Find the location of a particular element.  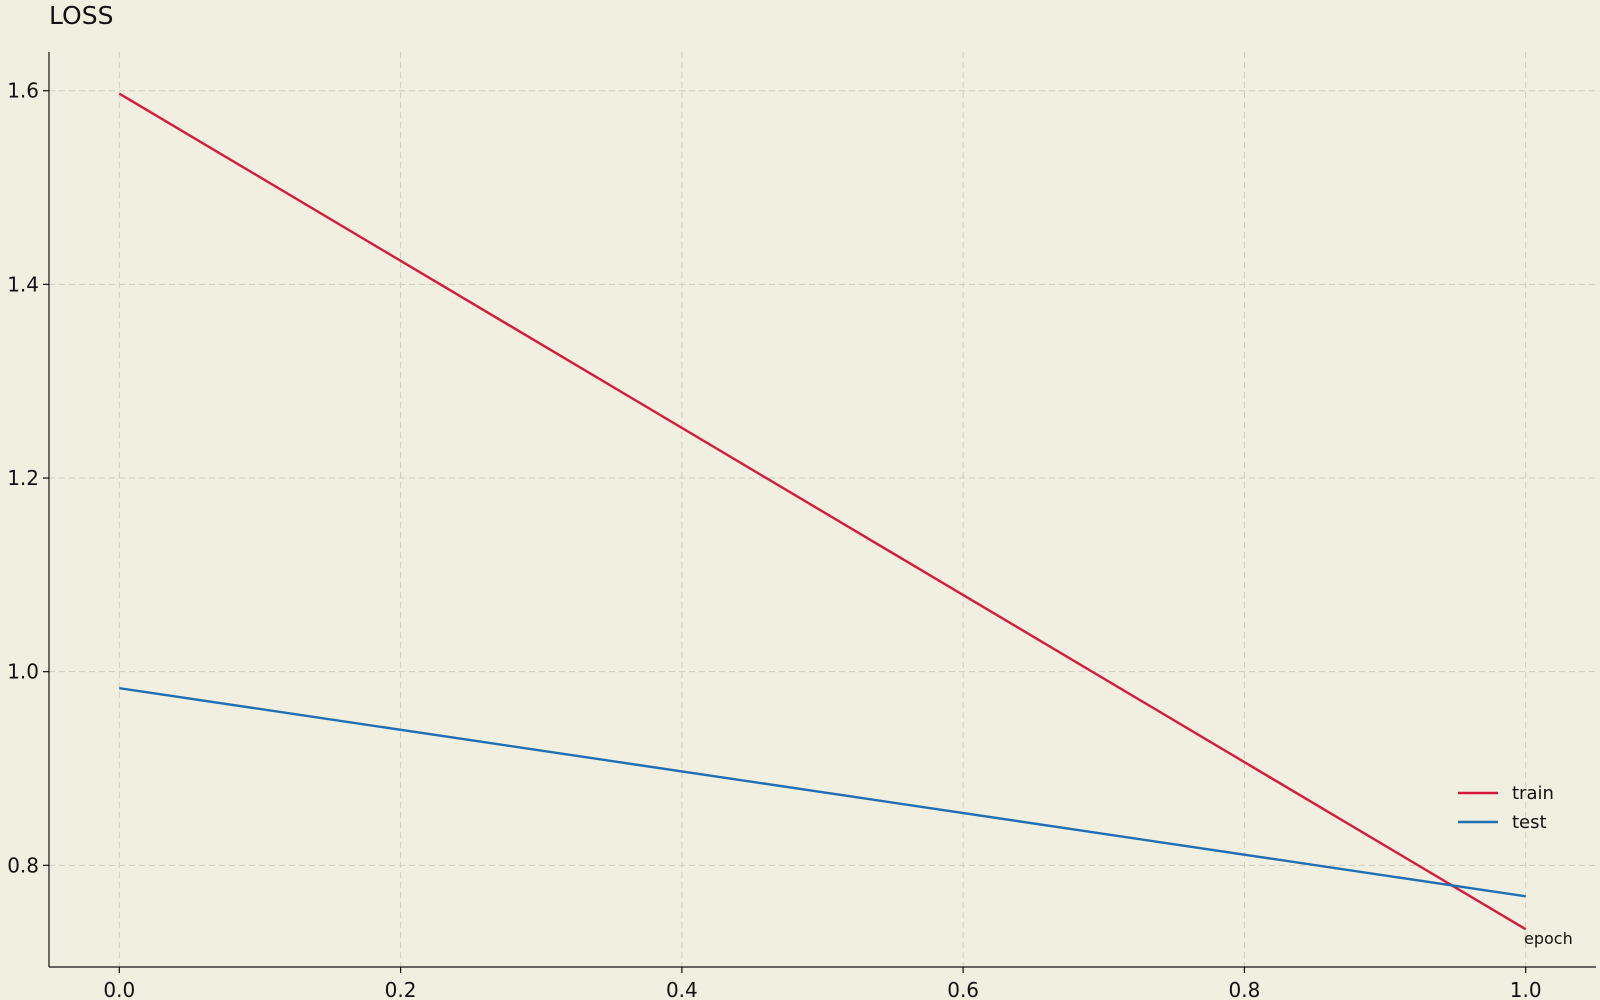

x-tick-label: 1.0 is located at coordinates (1526, 989).